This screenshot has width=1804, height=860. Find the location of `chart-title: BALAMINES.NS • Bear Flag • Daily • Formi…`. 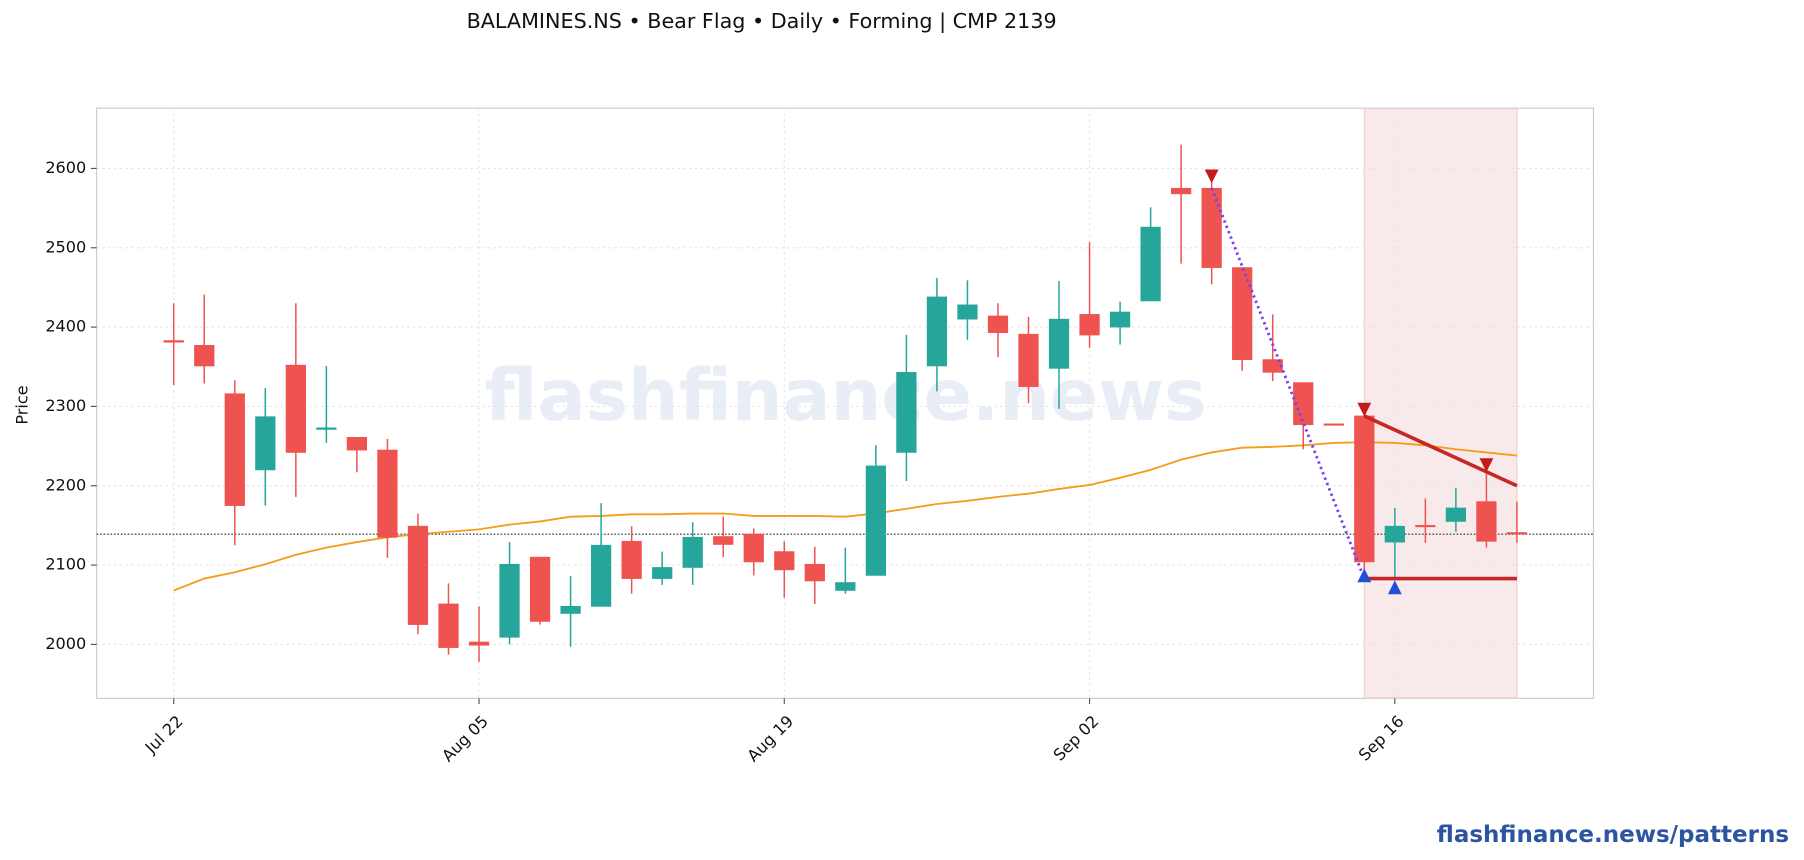

chart-title: BALAMINES.NS • Bear Flag • Daily • Formi… is located at coordinates (762, 21).